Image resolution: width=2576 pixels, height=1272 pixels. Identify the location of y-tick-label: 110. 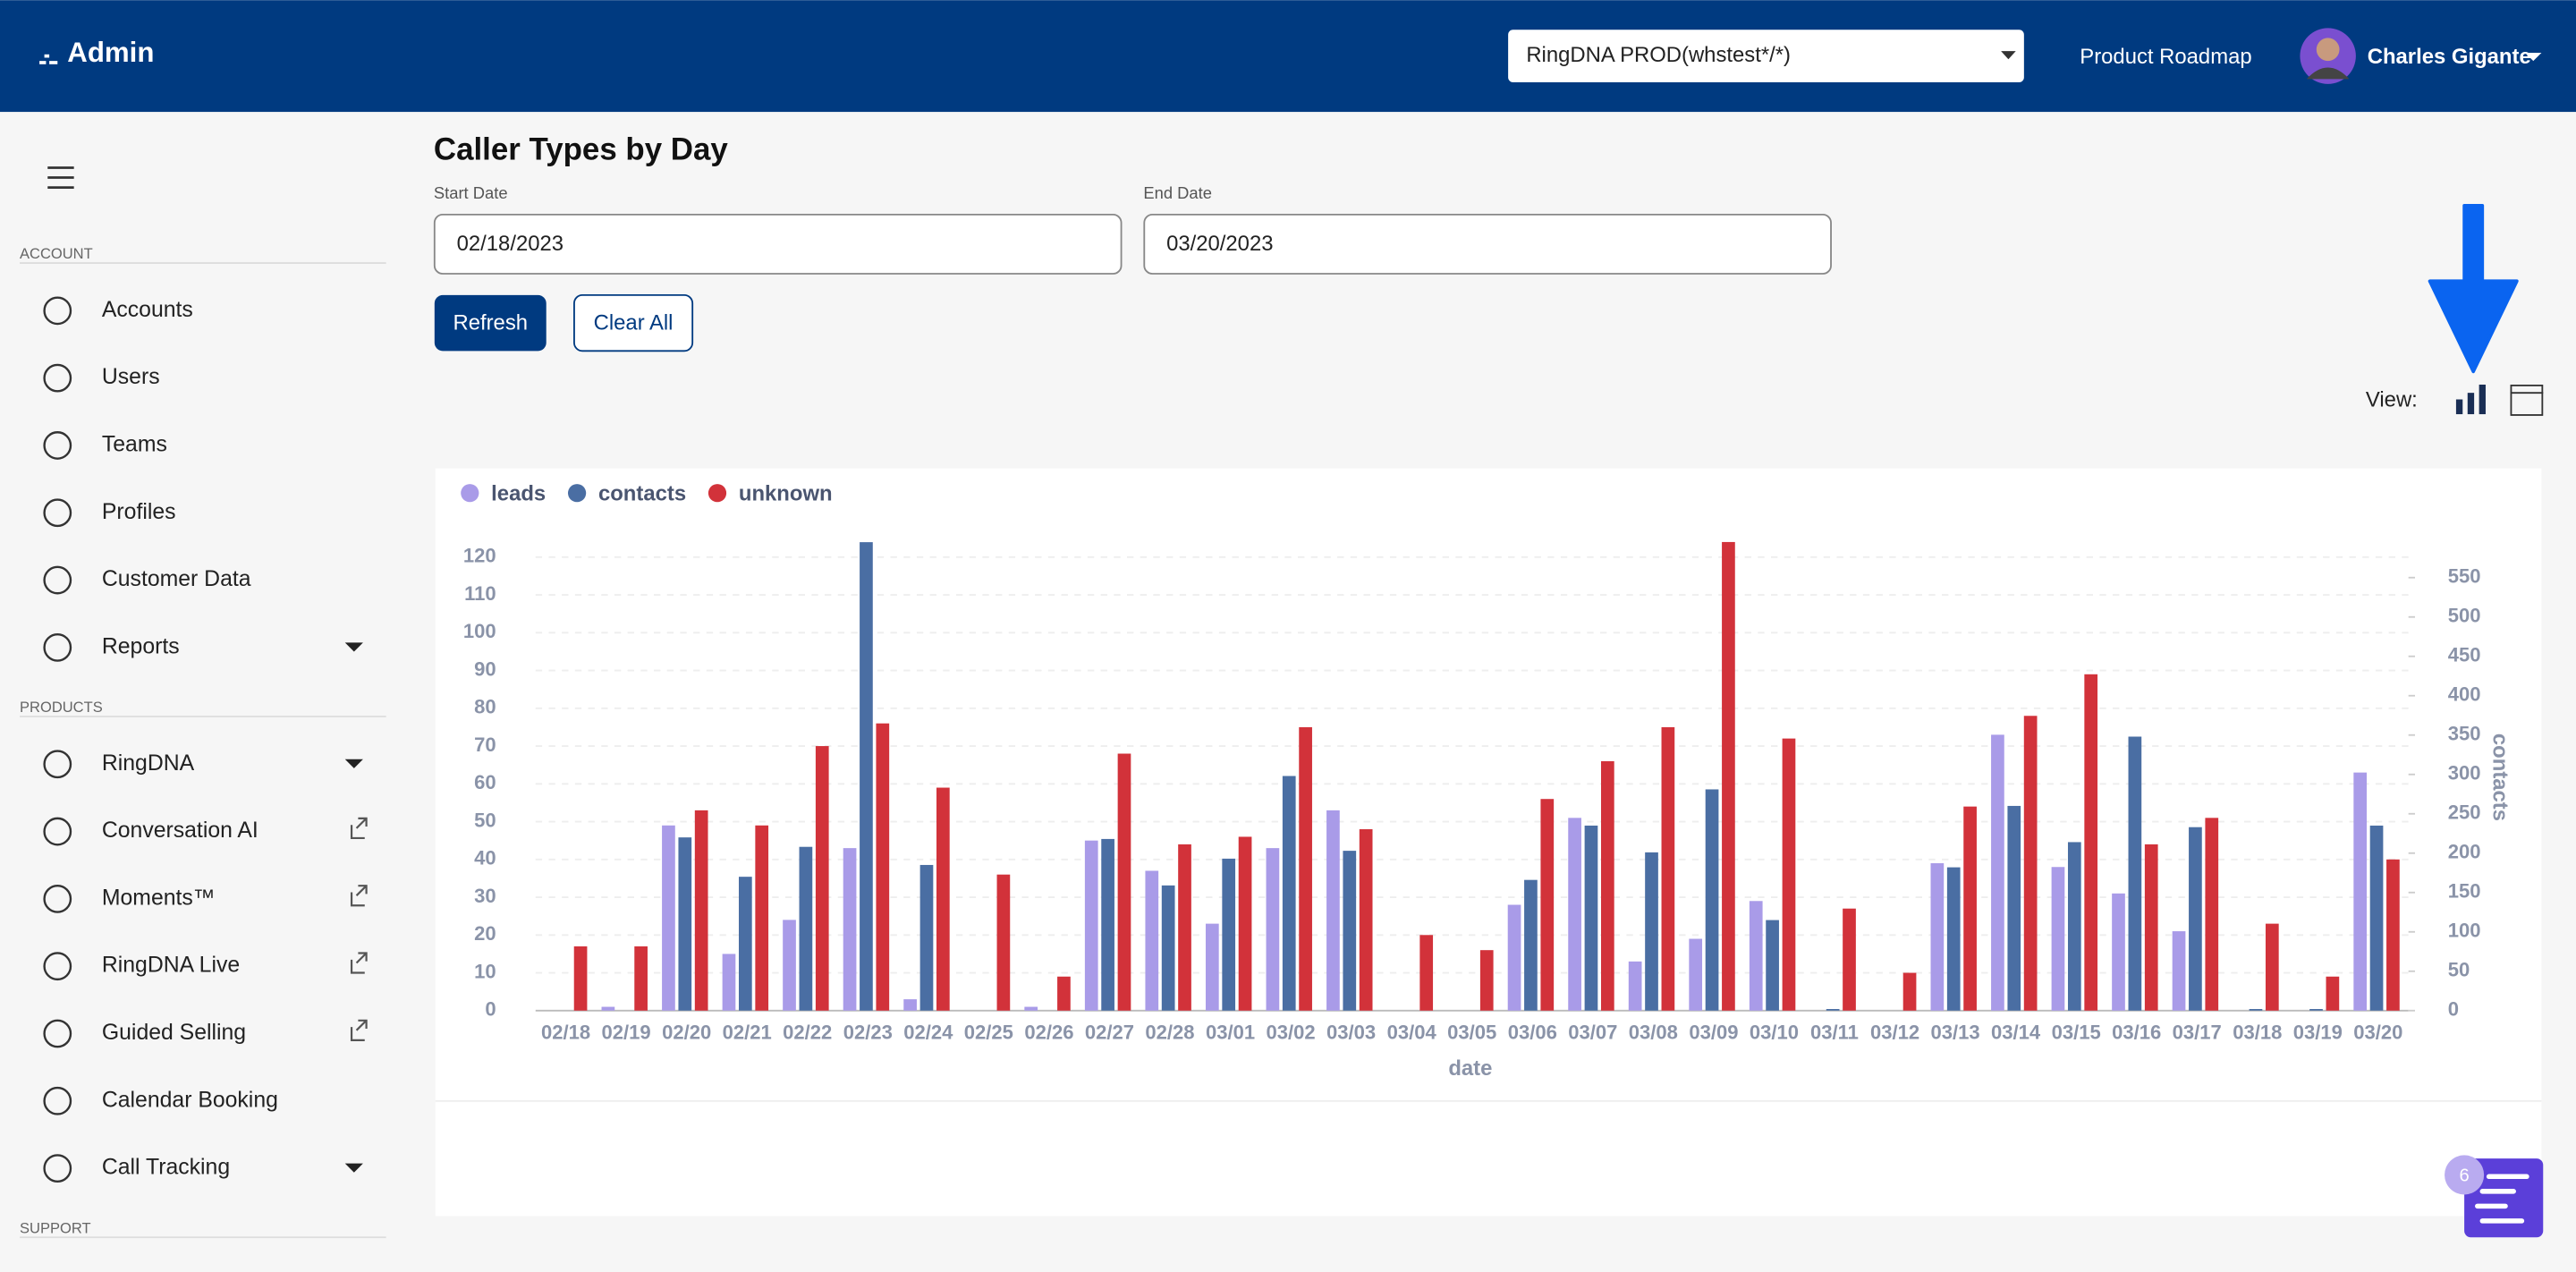
(480, 593).